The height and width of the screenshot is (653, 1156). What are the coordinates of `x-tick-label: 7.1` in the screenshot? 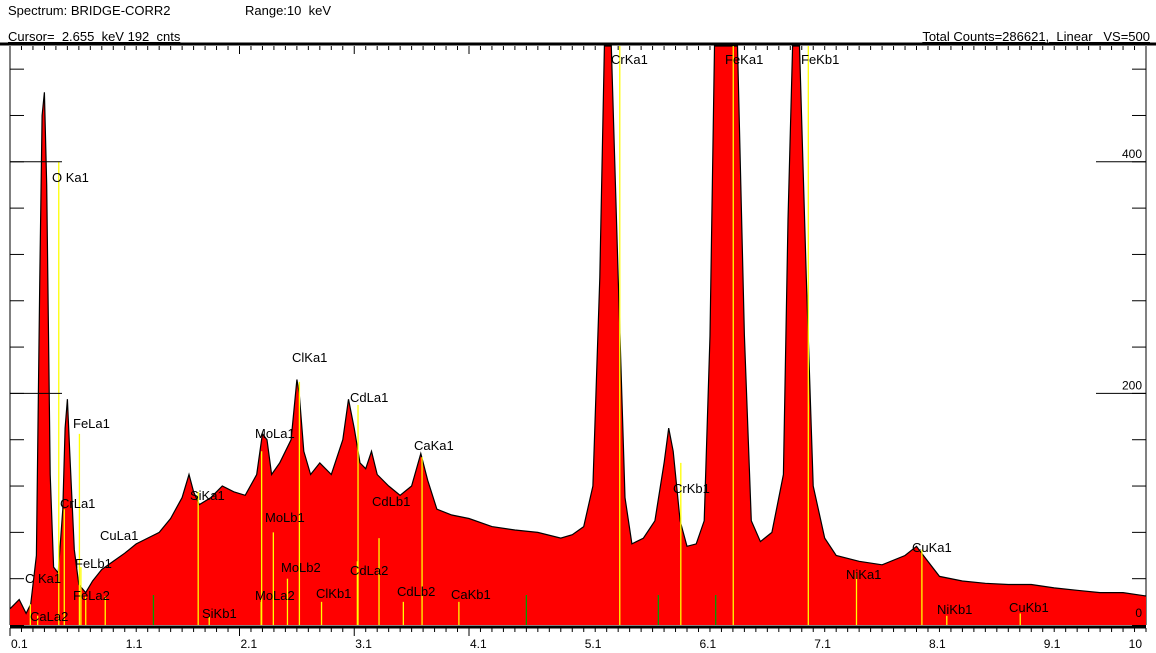 It's located at (822, 644).